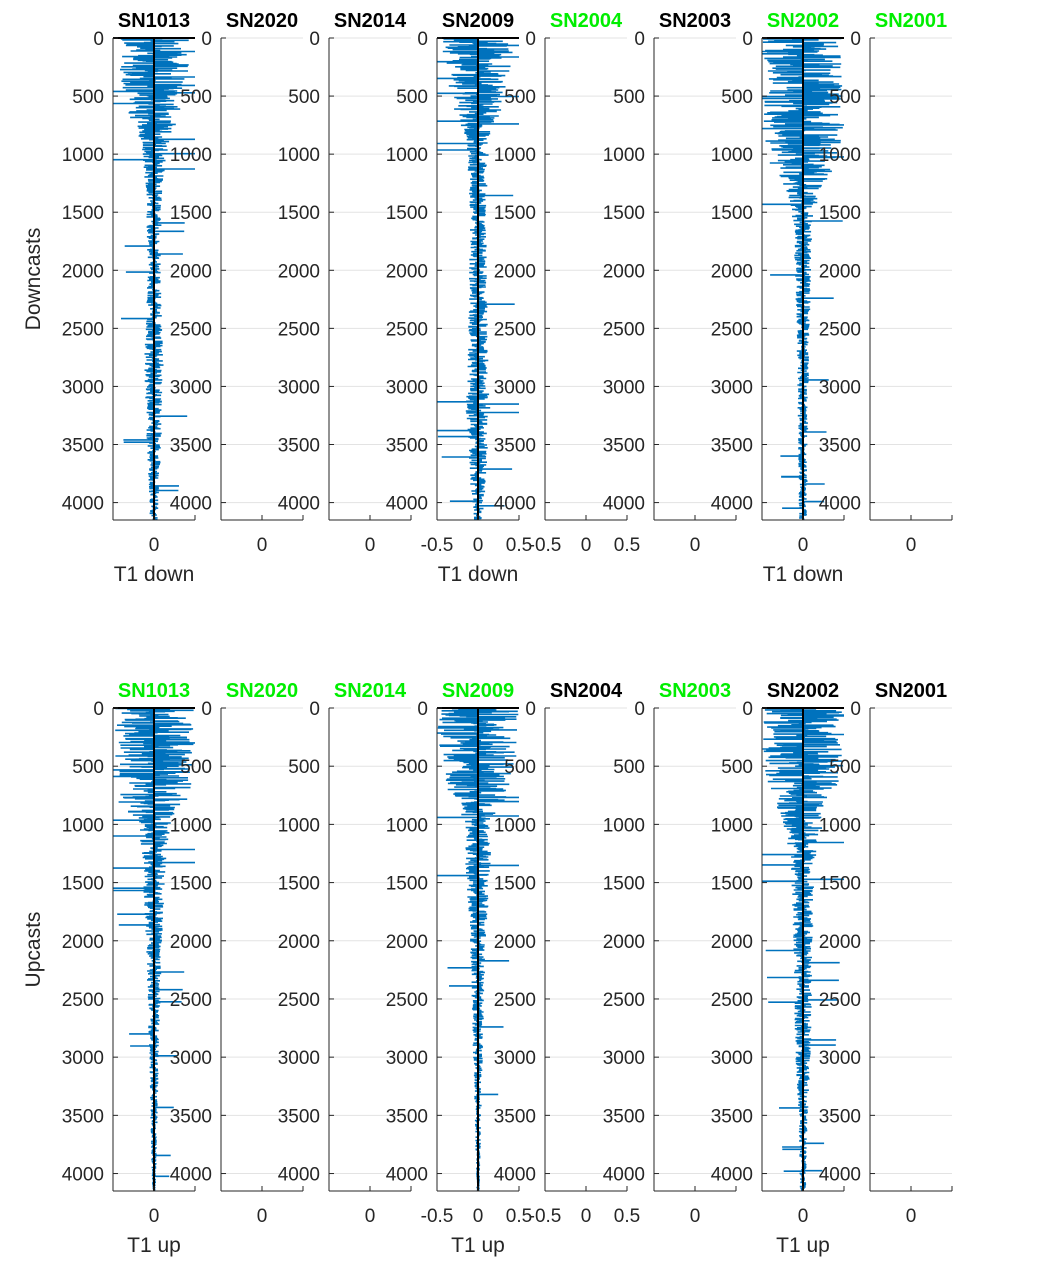 This screenshot has height=1275, width=1050. Describe the element at coordinates (670, 283) in the screenshot. I see `panel-downcasts-sn2003: 0 500 1000 1500 2000 2500 3000 3500 4000 0 SN2003` at that location.